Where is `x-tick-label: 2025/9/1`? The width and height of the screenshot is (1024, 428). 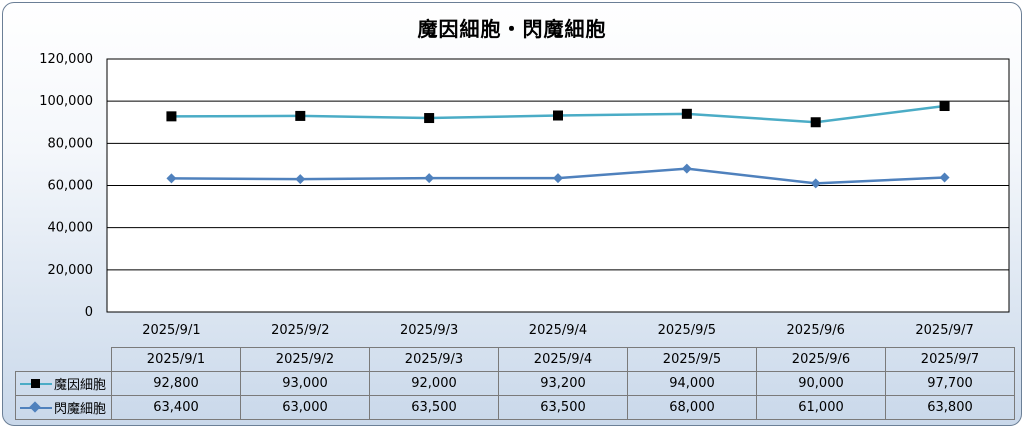 x-tick-label: 2025/9/1 is located at coordinates (171, 330).